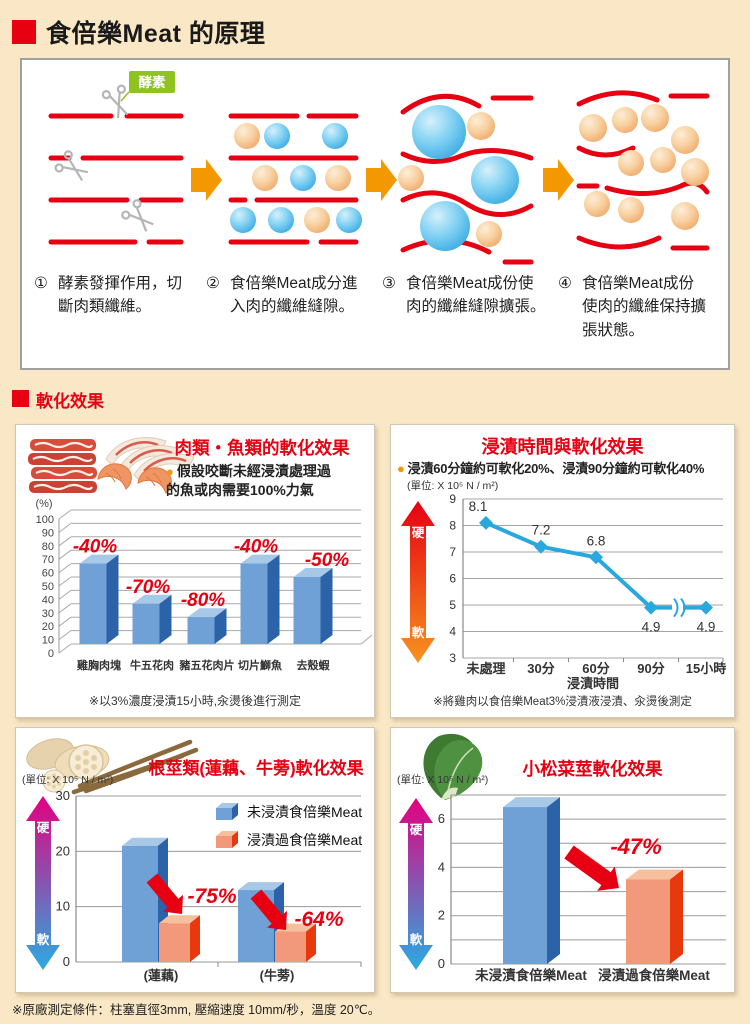  What do you see at coordinates (449, 793) in the screenshot?
I see `leaf-stem` at bounding box center [449, 793].